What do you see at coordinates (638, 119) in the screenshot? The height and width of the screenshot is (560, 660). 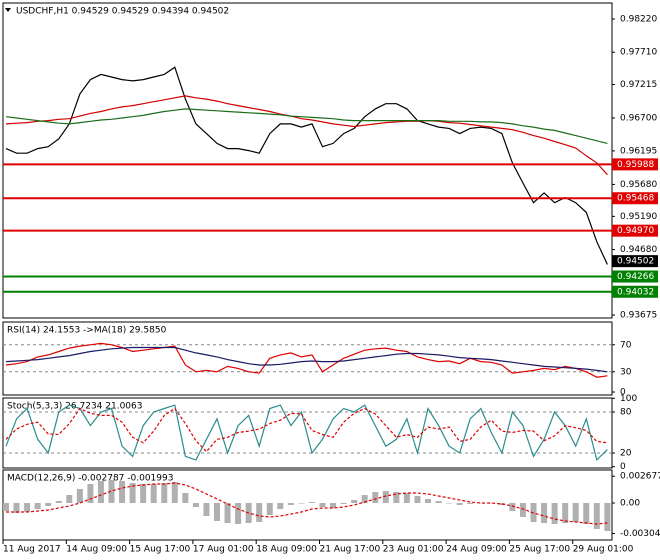 I see `y-tick-label: 0.96700` at bounding box center [638, 119].